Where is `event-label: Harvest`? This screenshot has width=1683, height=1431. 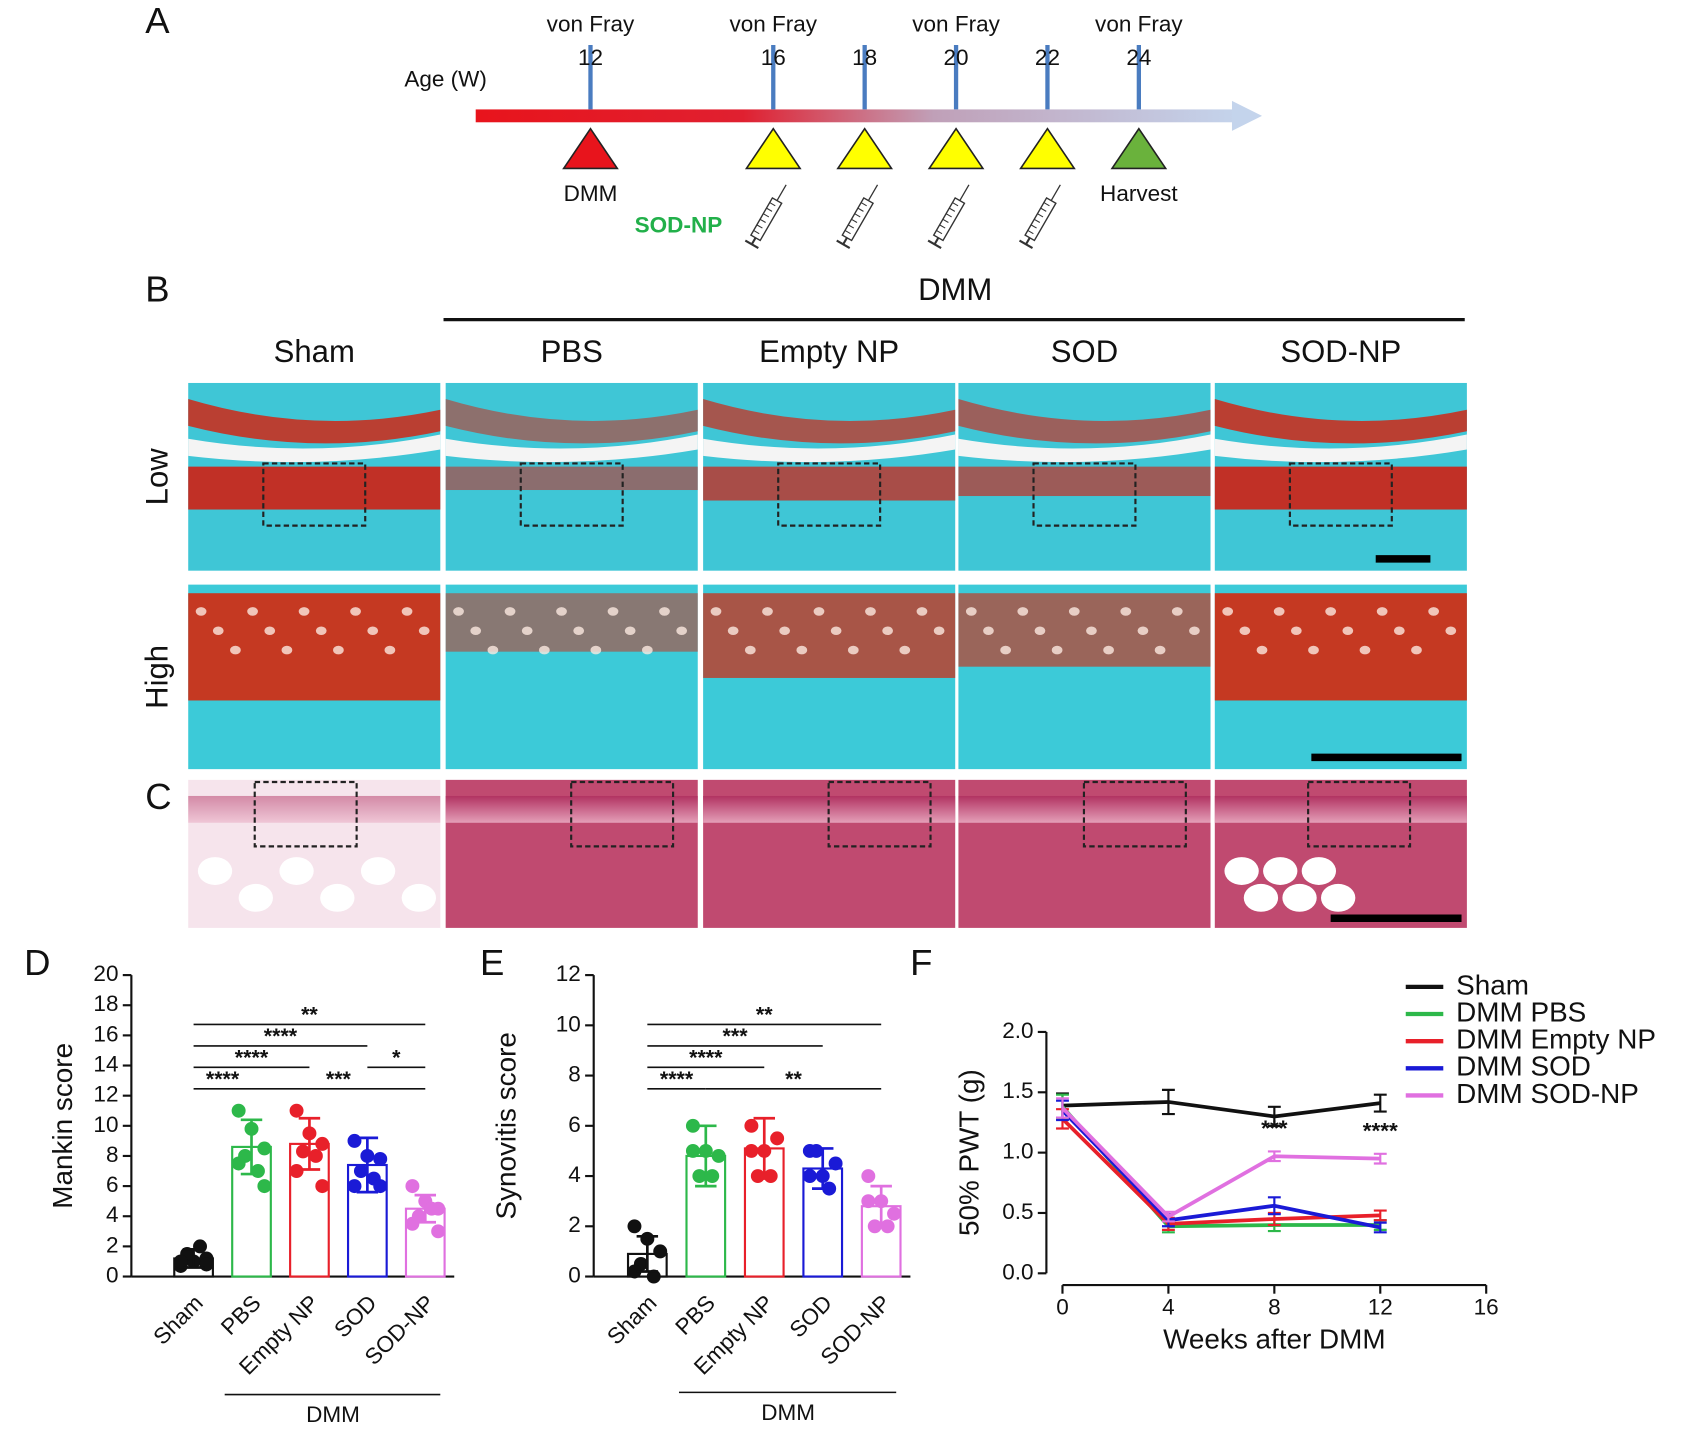
event-label: Harvest is located at coordinates (1139, 193).